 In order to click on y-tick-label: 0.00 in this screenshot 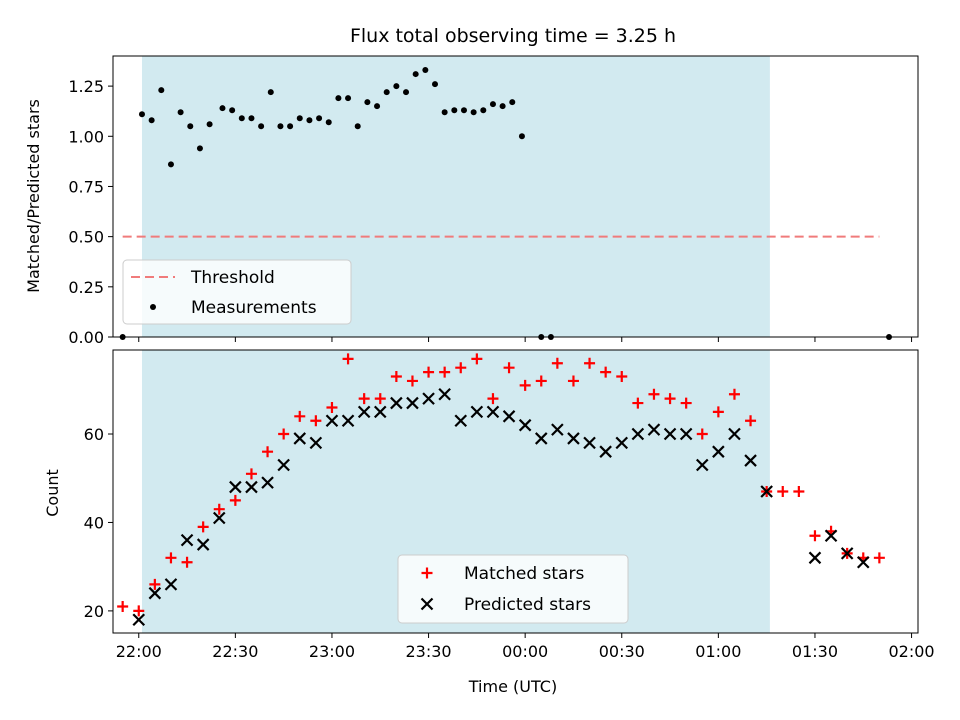, I will do `click(86, 337)`.